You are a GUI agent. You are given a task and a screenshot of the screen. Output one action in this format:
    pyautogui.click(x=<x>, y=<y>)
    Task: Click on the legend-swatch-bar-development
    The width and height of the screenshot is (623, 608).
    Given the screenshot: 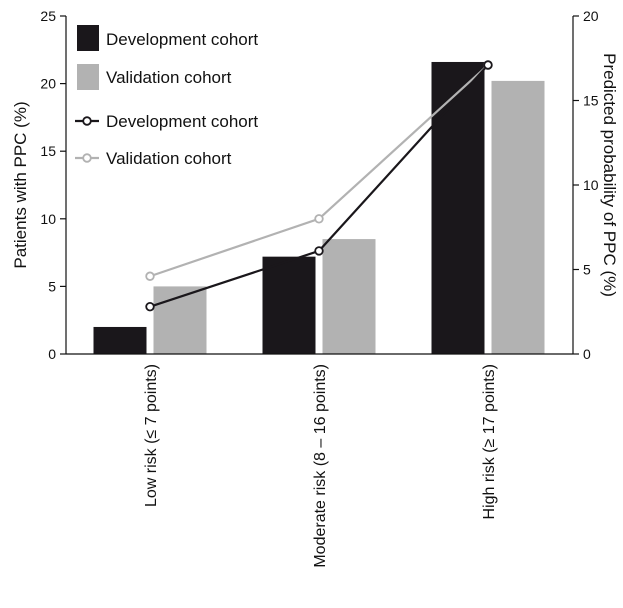 What is the action you would take?
    pyautogui.click(x=88, y=38)
    